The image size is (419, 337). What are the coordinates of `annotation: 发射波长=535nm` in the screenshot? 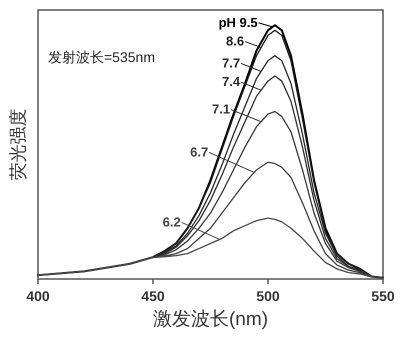 It's located at (101, 57).